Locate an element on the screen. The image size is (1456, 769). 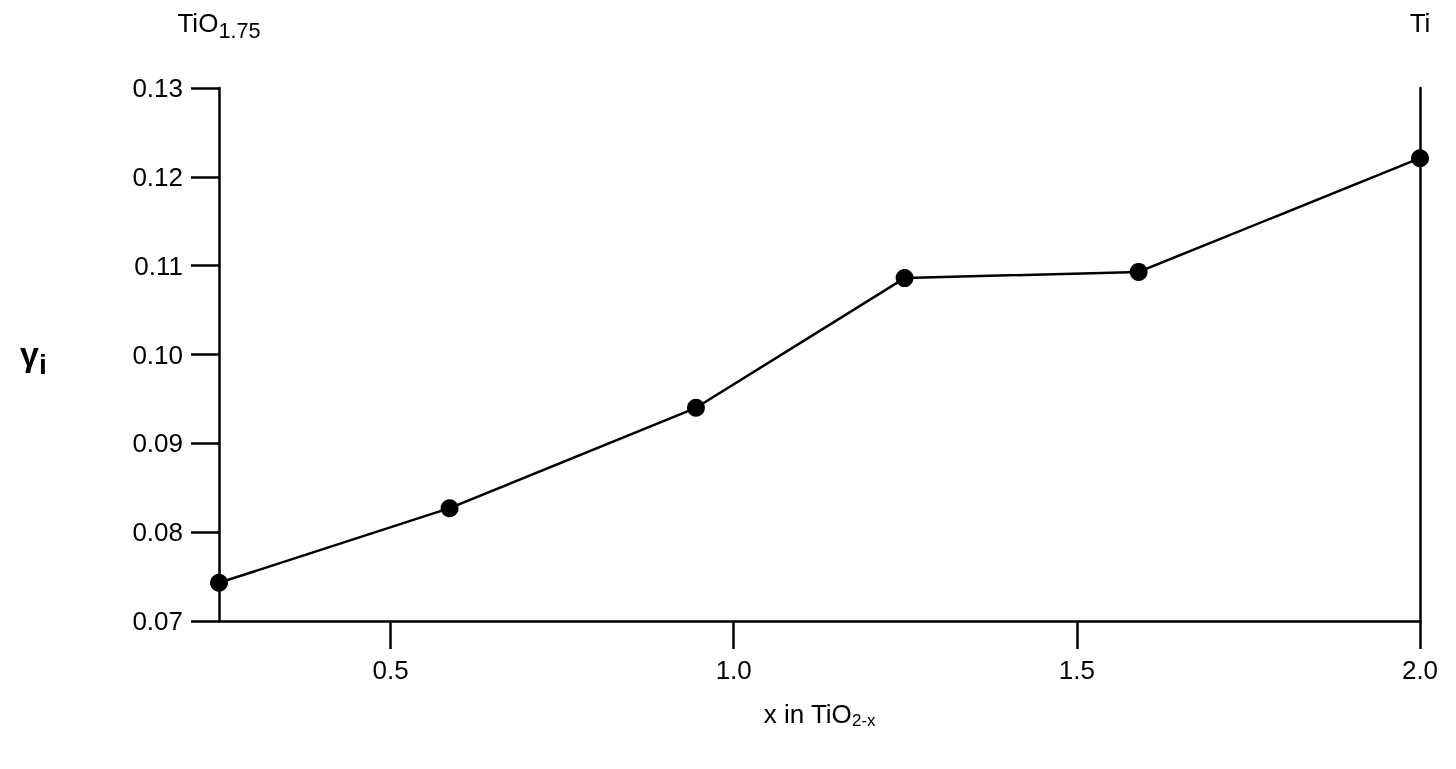
y-tick-label: 0.10 is located at coordinates (157, 354).